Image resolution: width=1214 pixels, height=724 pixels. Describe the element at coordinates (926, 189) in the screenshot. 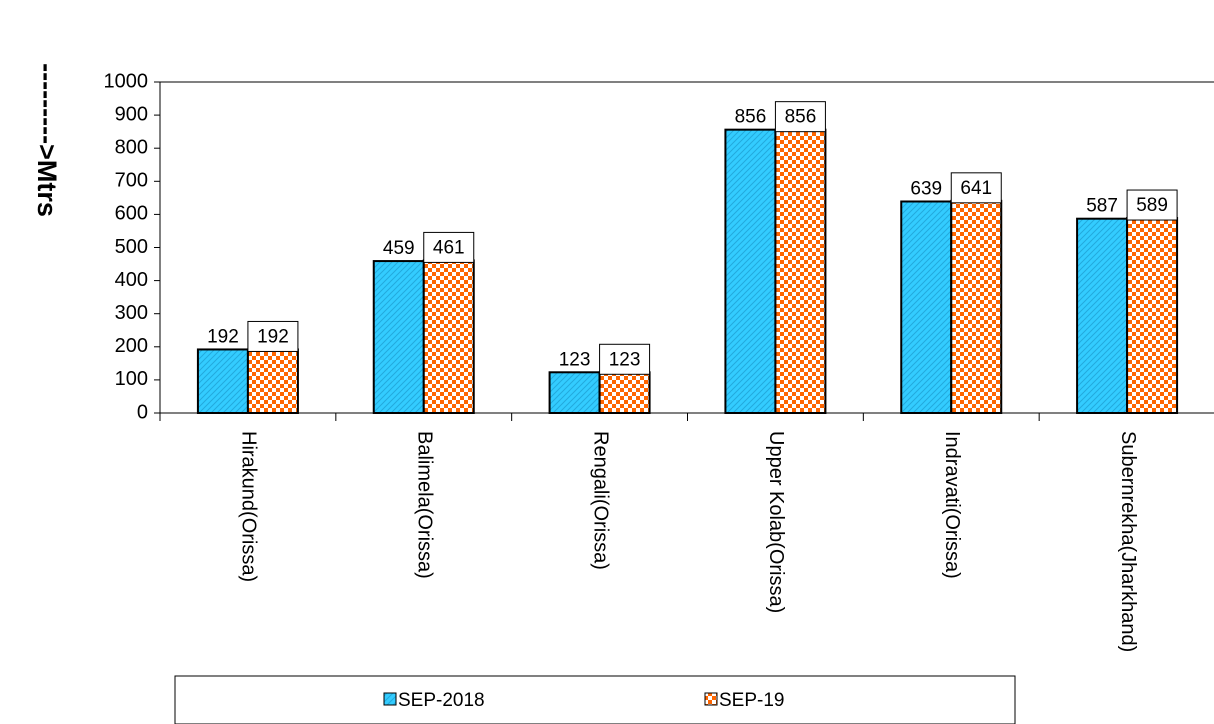

I see `data-label: 639` at that location.